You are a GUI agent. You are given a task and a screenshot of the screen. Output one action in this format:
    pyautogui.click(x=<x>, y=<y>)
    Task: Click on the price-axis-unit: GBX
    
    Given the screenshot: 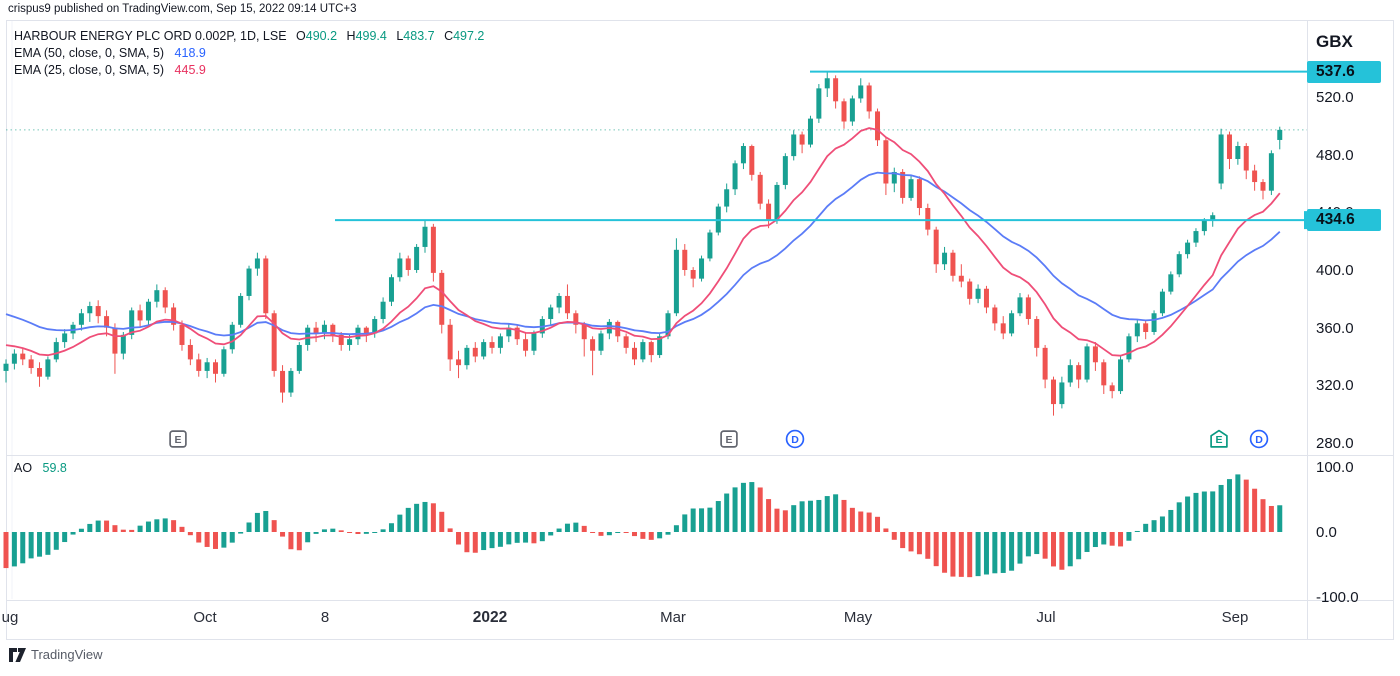 What is the action you would take?
    pyautogui.click(x=1334, y=41)
    